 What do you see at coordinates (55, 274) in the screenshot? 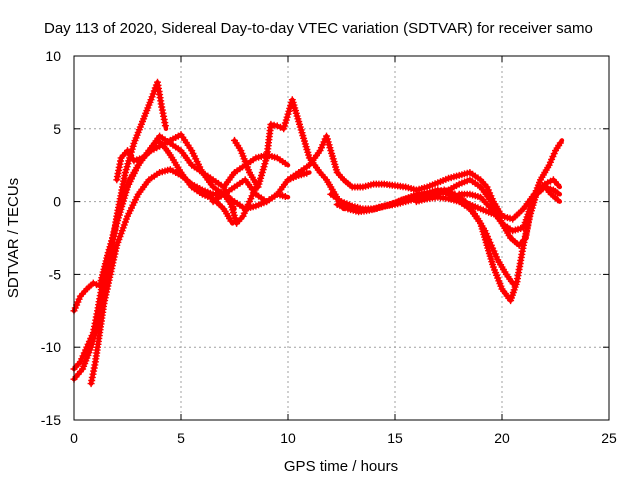
I see `y-tick-label: -5` at bounding box center [55, 274].